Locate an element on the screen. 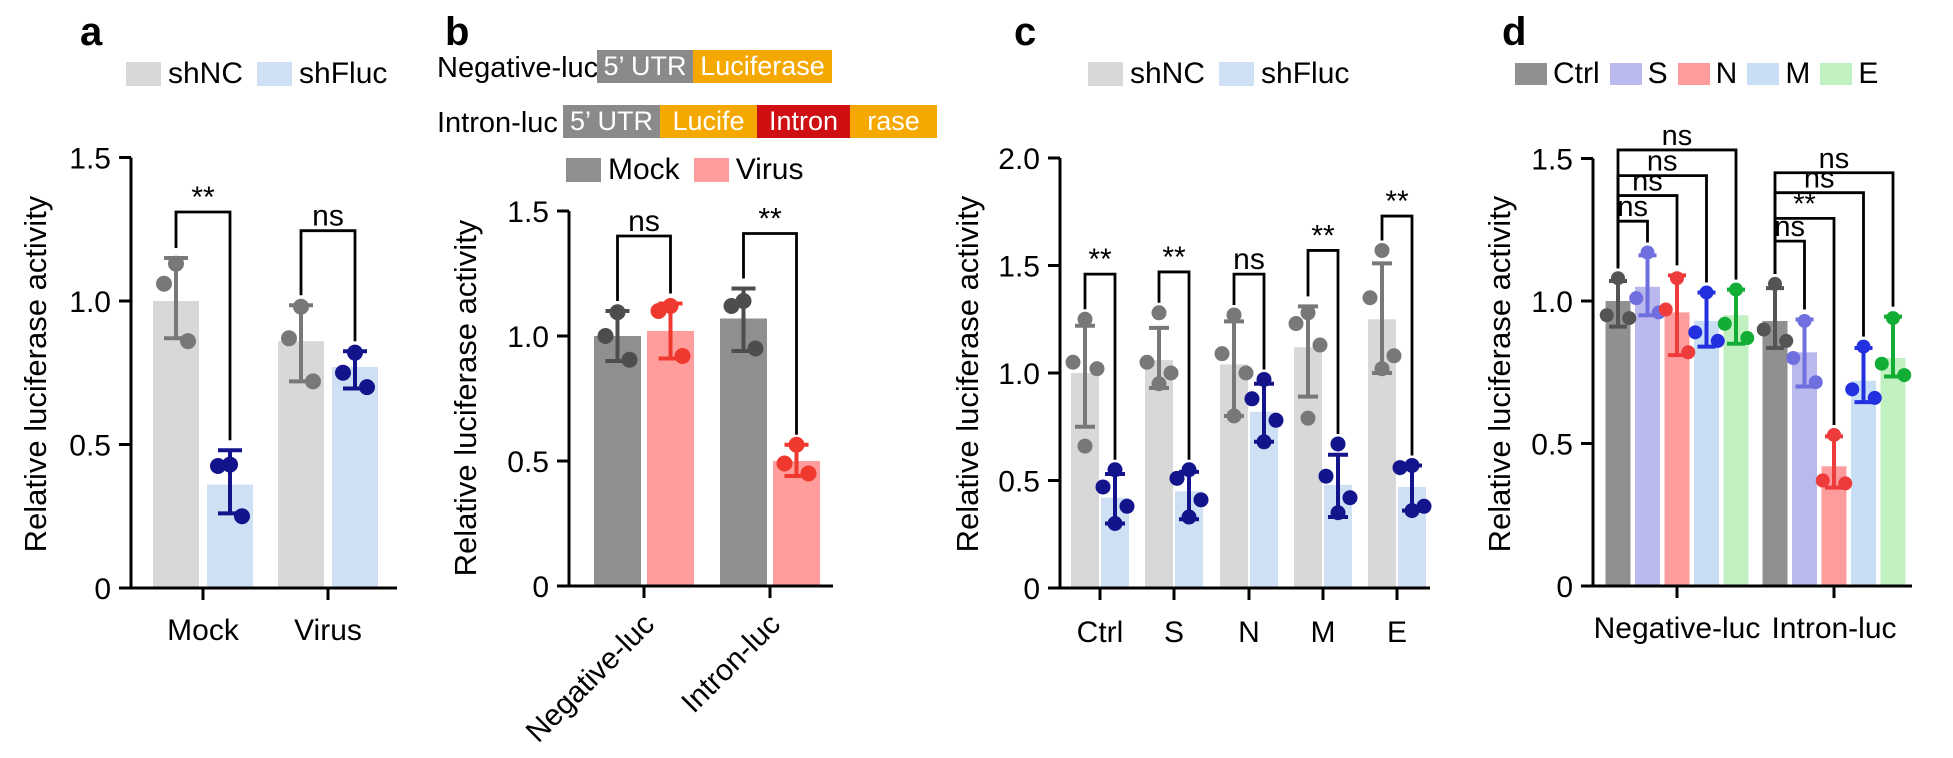 This screenshot has width=1953, height=758. category-label: Negative-luc is located at coordinates (590, 678).